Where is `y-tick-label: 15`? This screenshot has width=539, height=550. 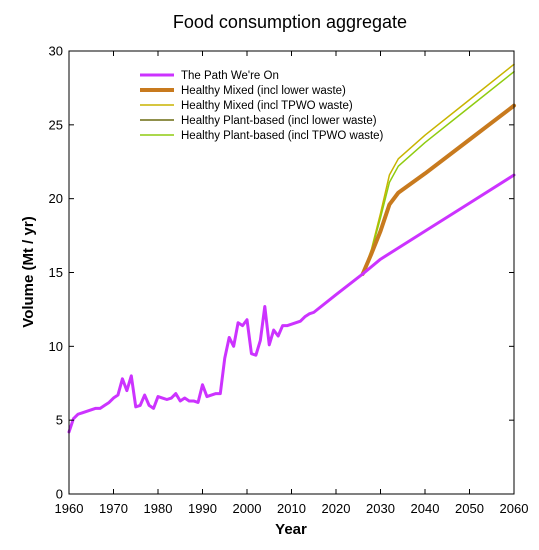
y-tick-label: 15 is located at coordinates (56, 272).